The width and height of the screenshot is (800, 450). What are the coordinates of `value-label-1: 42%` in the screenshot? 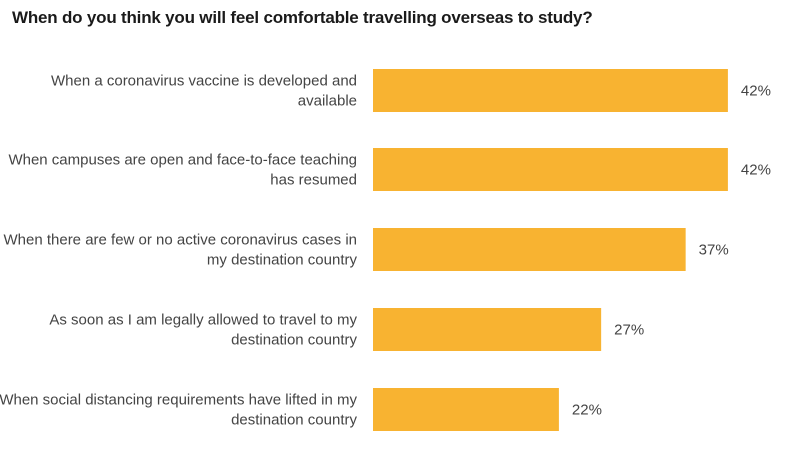 It's located at (756, 91).